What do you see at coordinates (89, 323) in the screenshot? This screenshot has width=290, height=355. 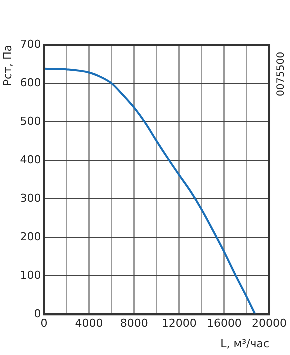 I see `x-tick-label: 4000` at bounding box center [89, 323].